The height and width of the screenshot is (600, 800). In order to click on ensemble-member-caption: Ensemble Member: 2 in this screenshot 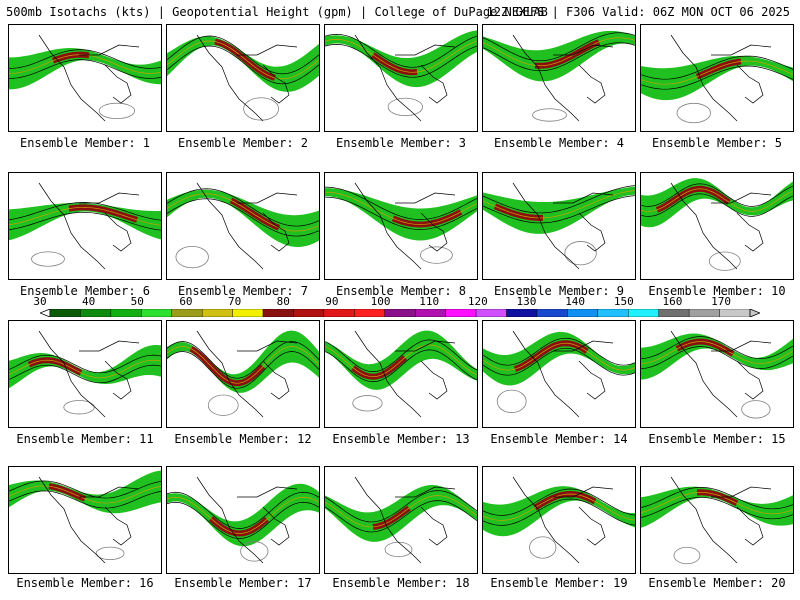, I will do `click(243, 143)`.